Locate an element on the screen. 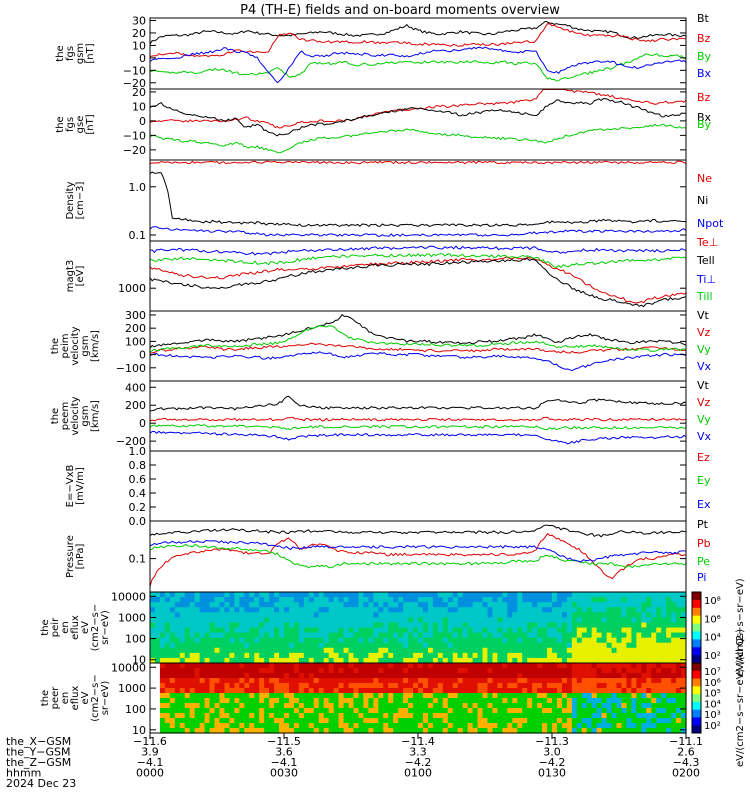 Image resolution: width=750 pixels, height=800 pixels. y-tick-label: 200 is located at coordinates (135, 328).